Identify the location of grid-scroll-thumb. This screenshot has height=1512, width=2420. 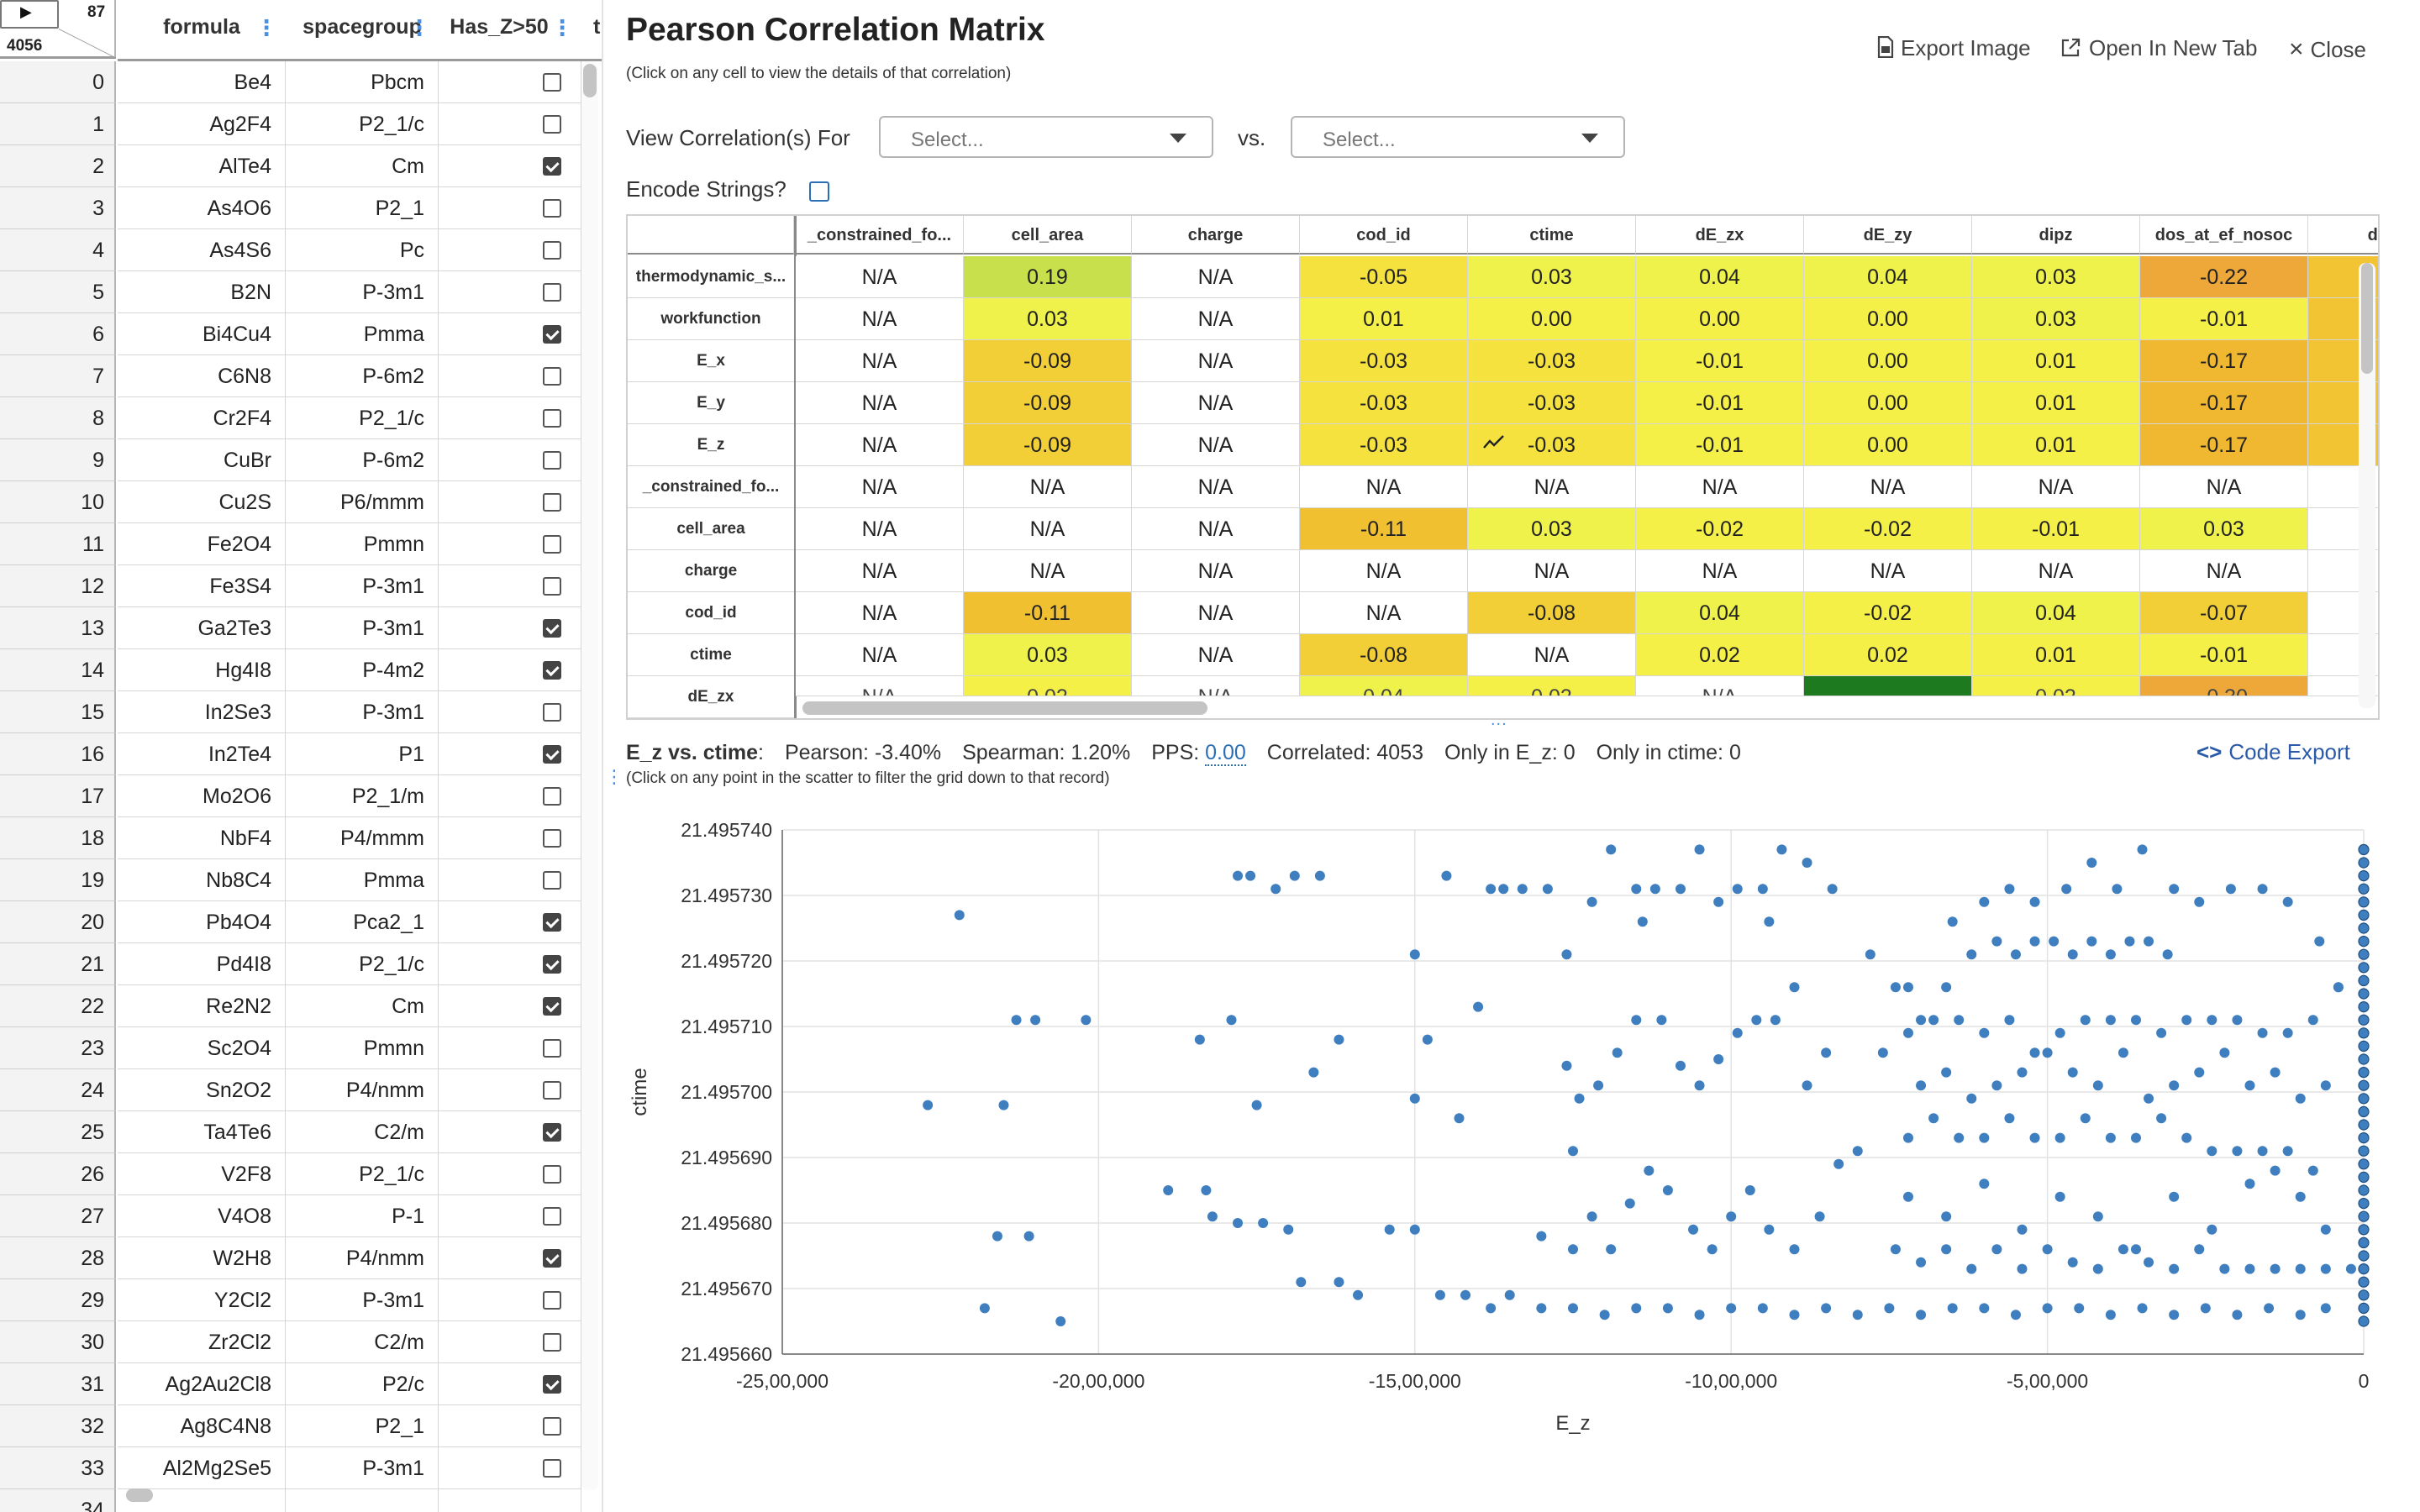
(590, 80).